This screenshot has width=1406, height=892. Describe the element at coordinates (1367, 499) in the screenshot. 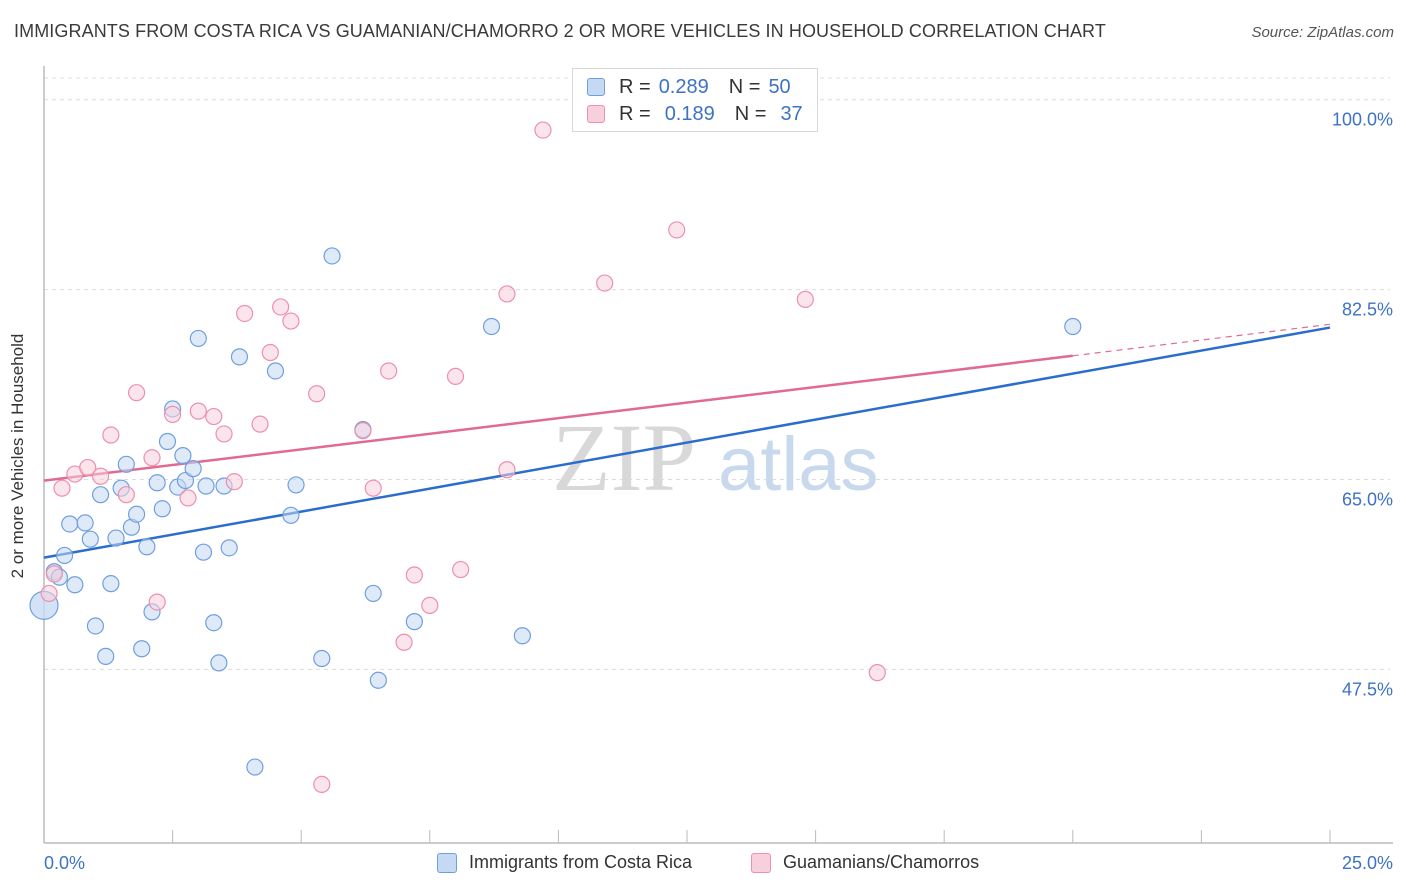

I see `y-tick-label: 65.0%` at that location.